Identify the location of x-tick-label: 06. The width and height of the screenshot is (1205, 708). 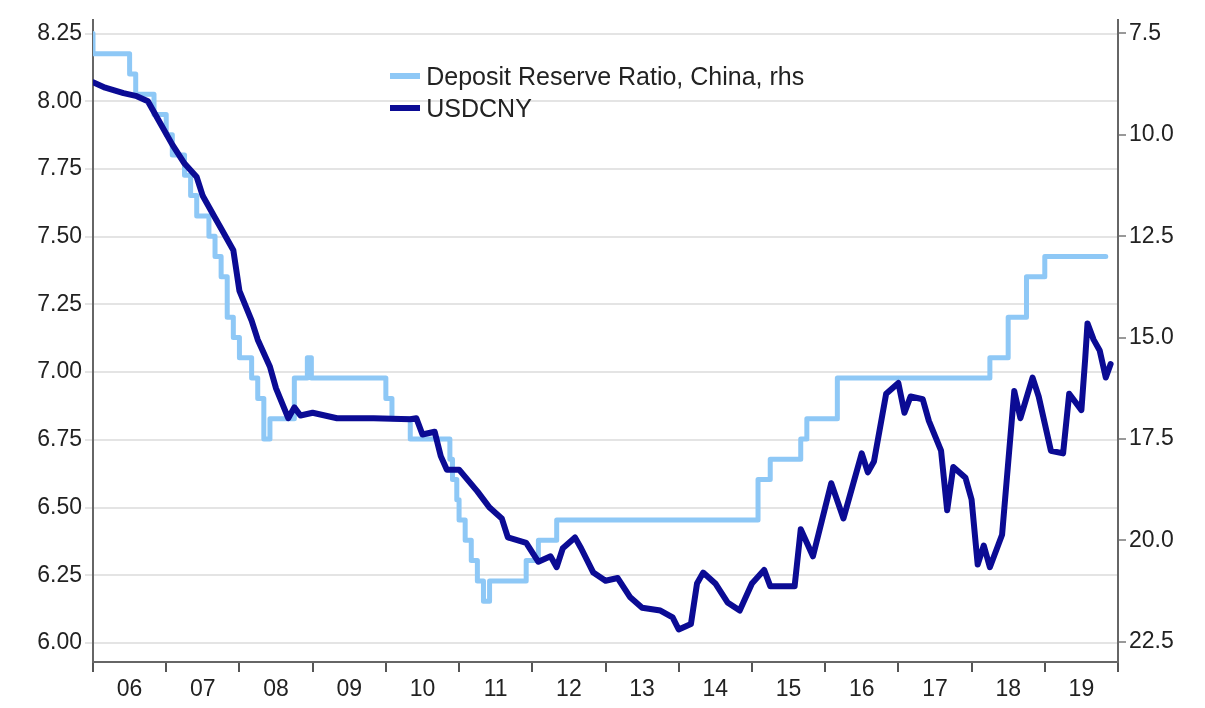
(129, 688).